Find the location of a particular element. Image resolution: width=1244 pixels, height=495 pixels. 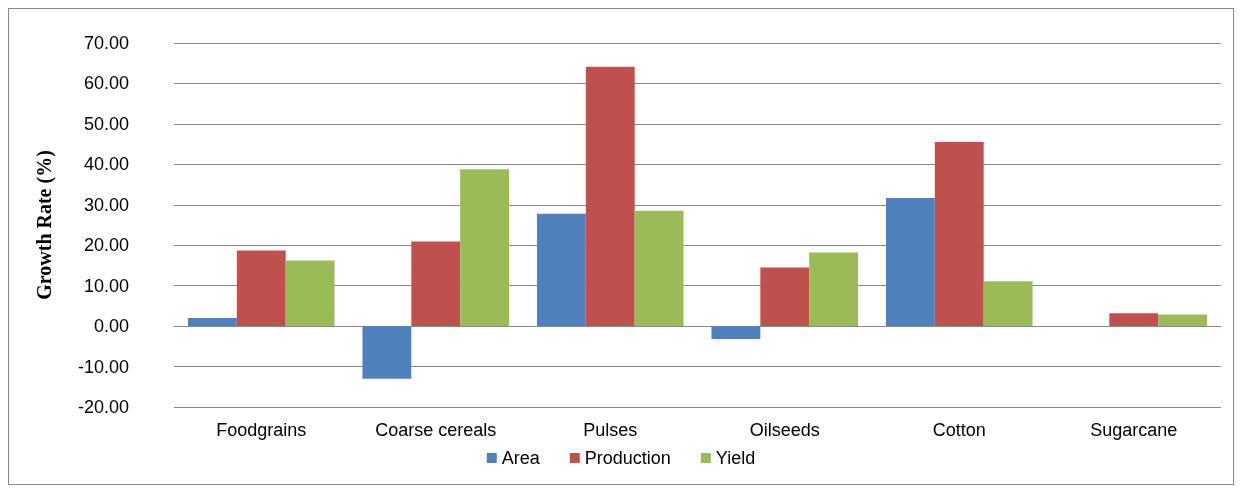

legend-label: Production is located at coordinates (627, 458).